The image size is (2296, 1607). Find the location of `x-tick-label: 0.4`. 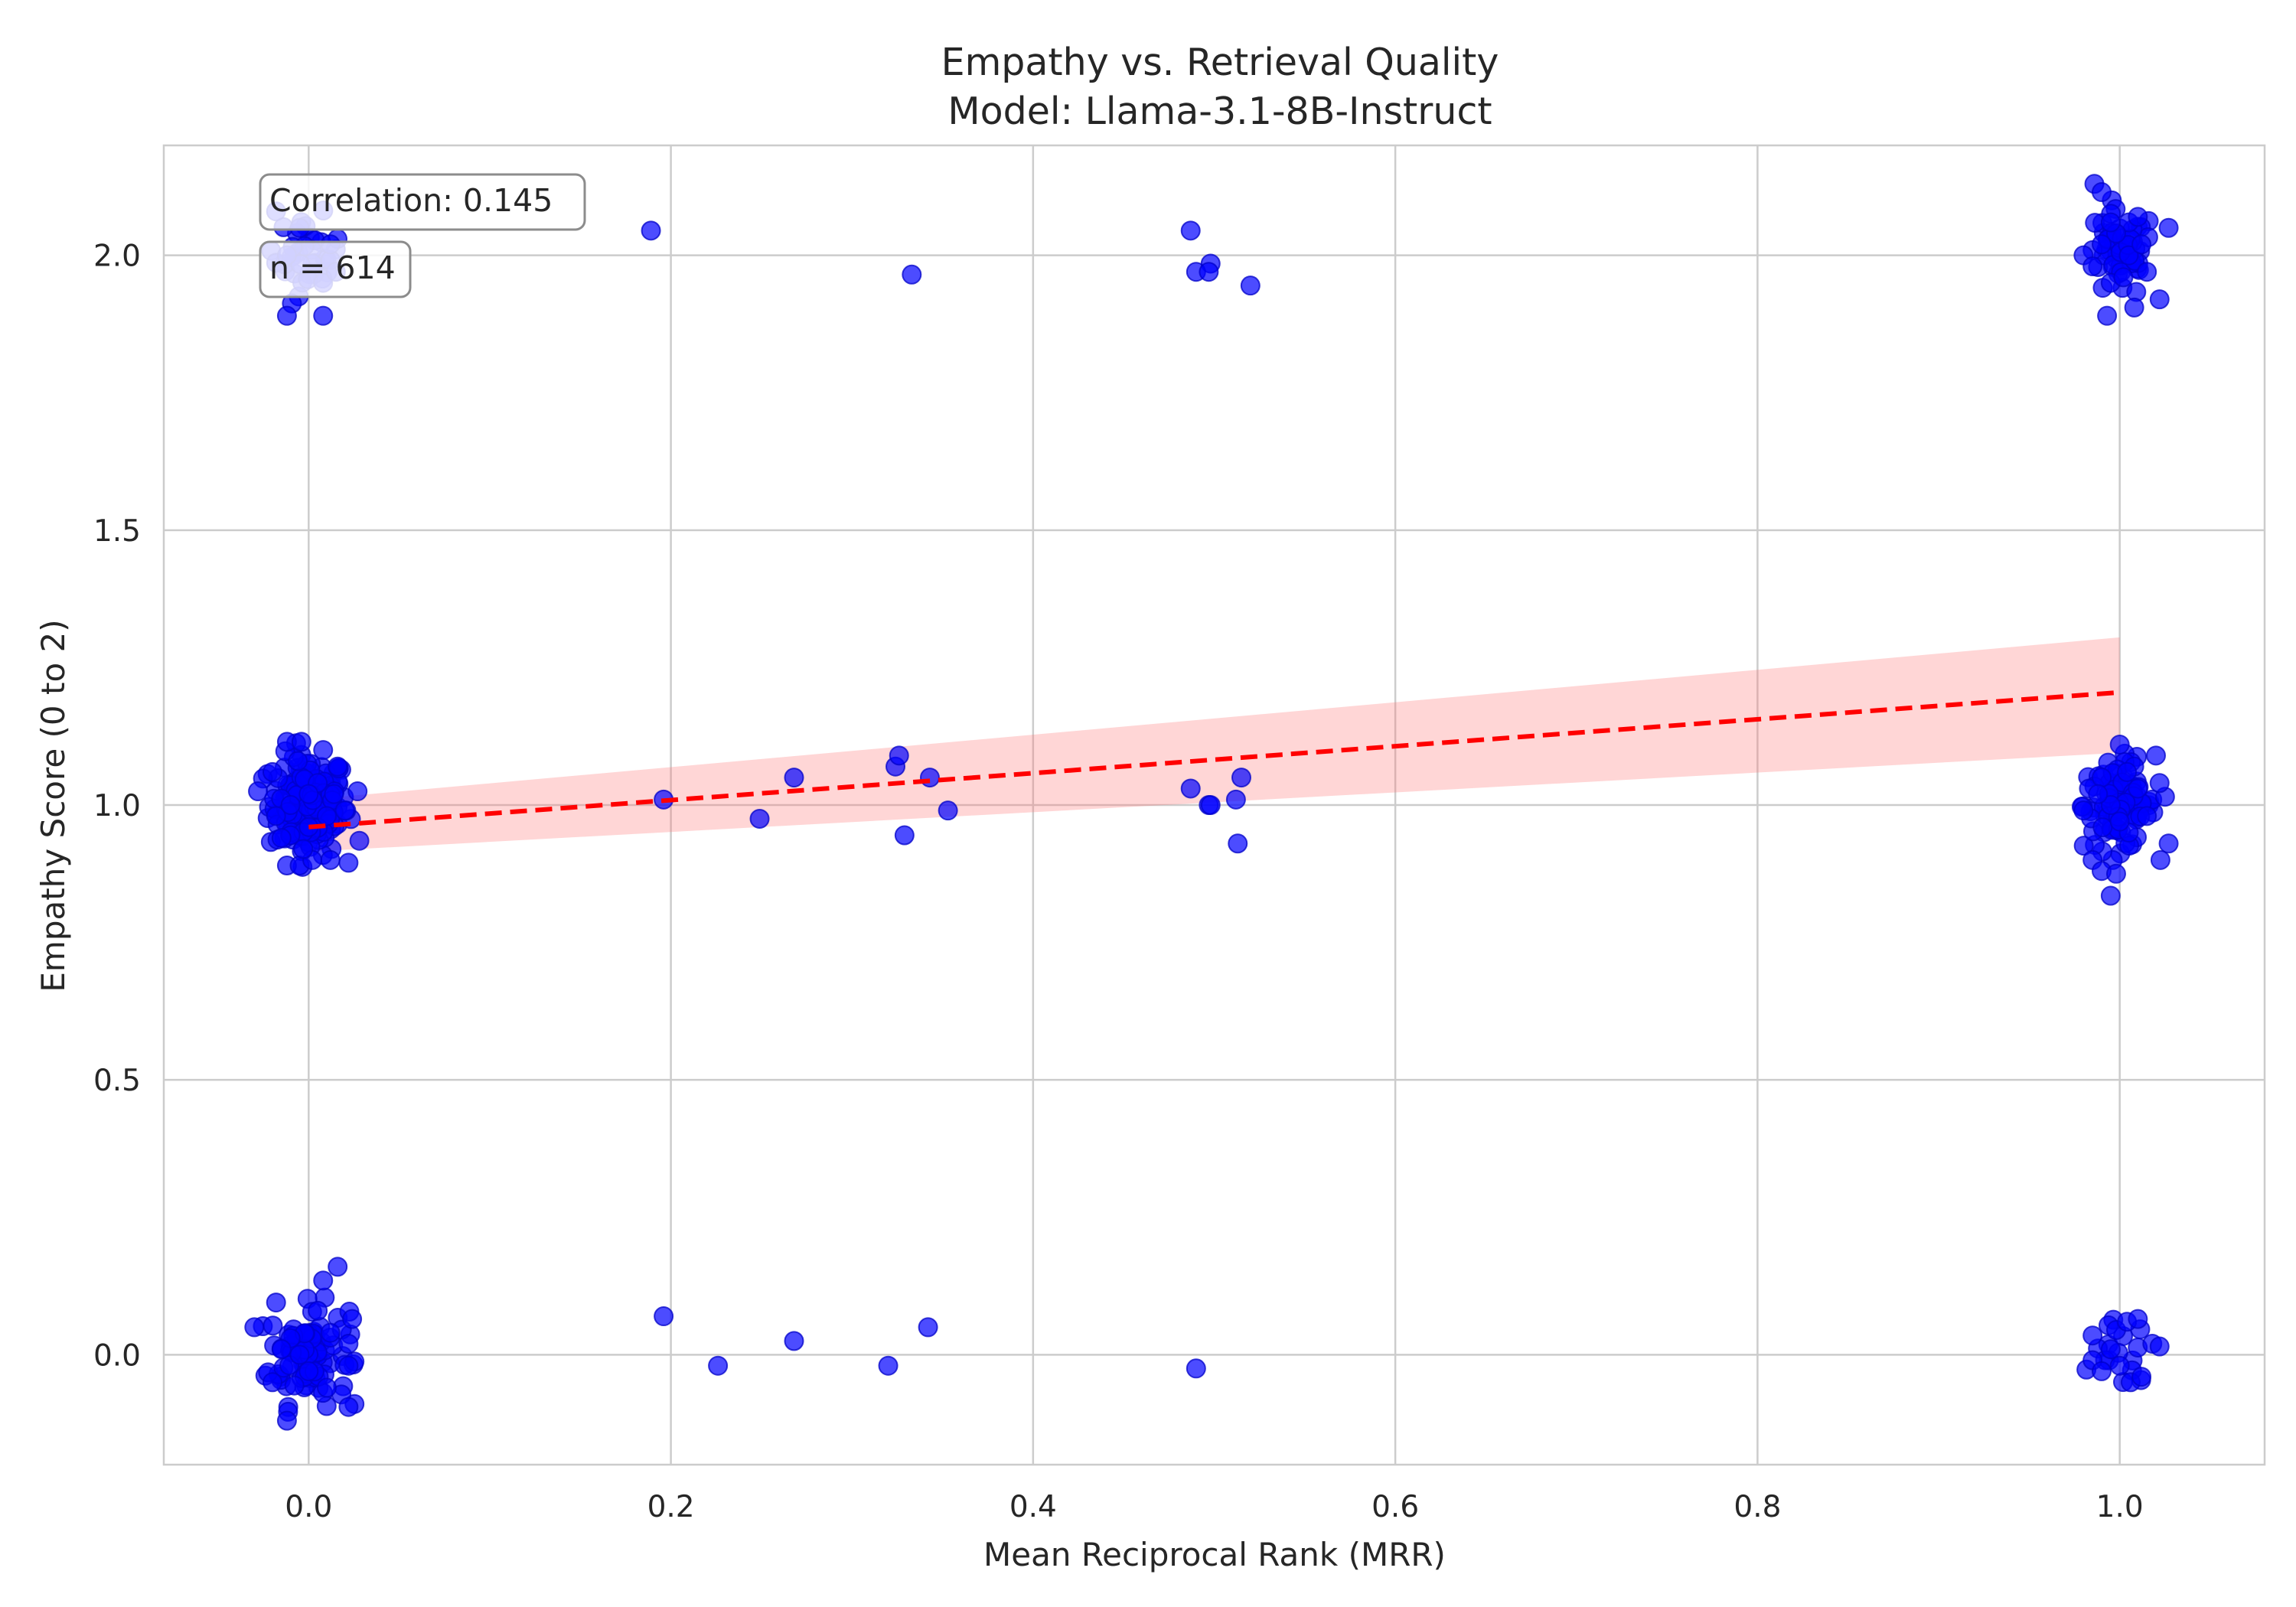

x-tick-label: 0.4 is located at coordinates (1033, 1507).